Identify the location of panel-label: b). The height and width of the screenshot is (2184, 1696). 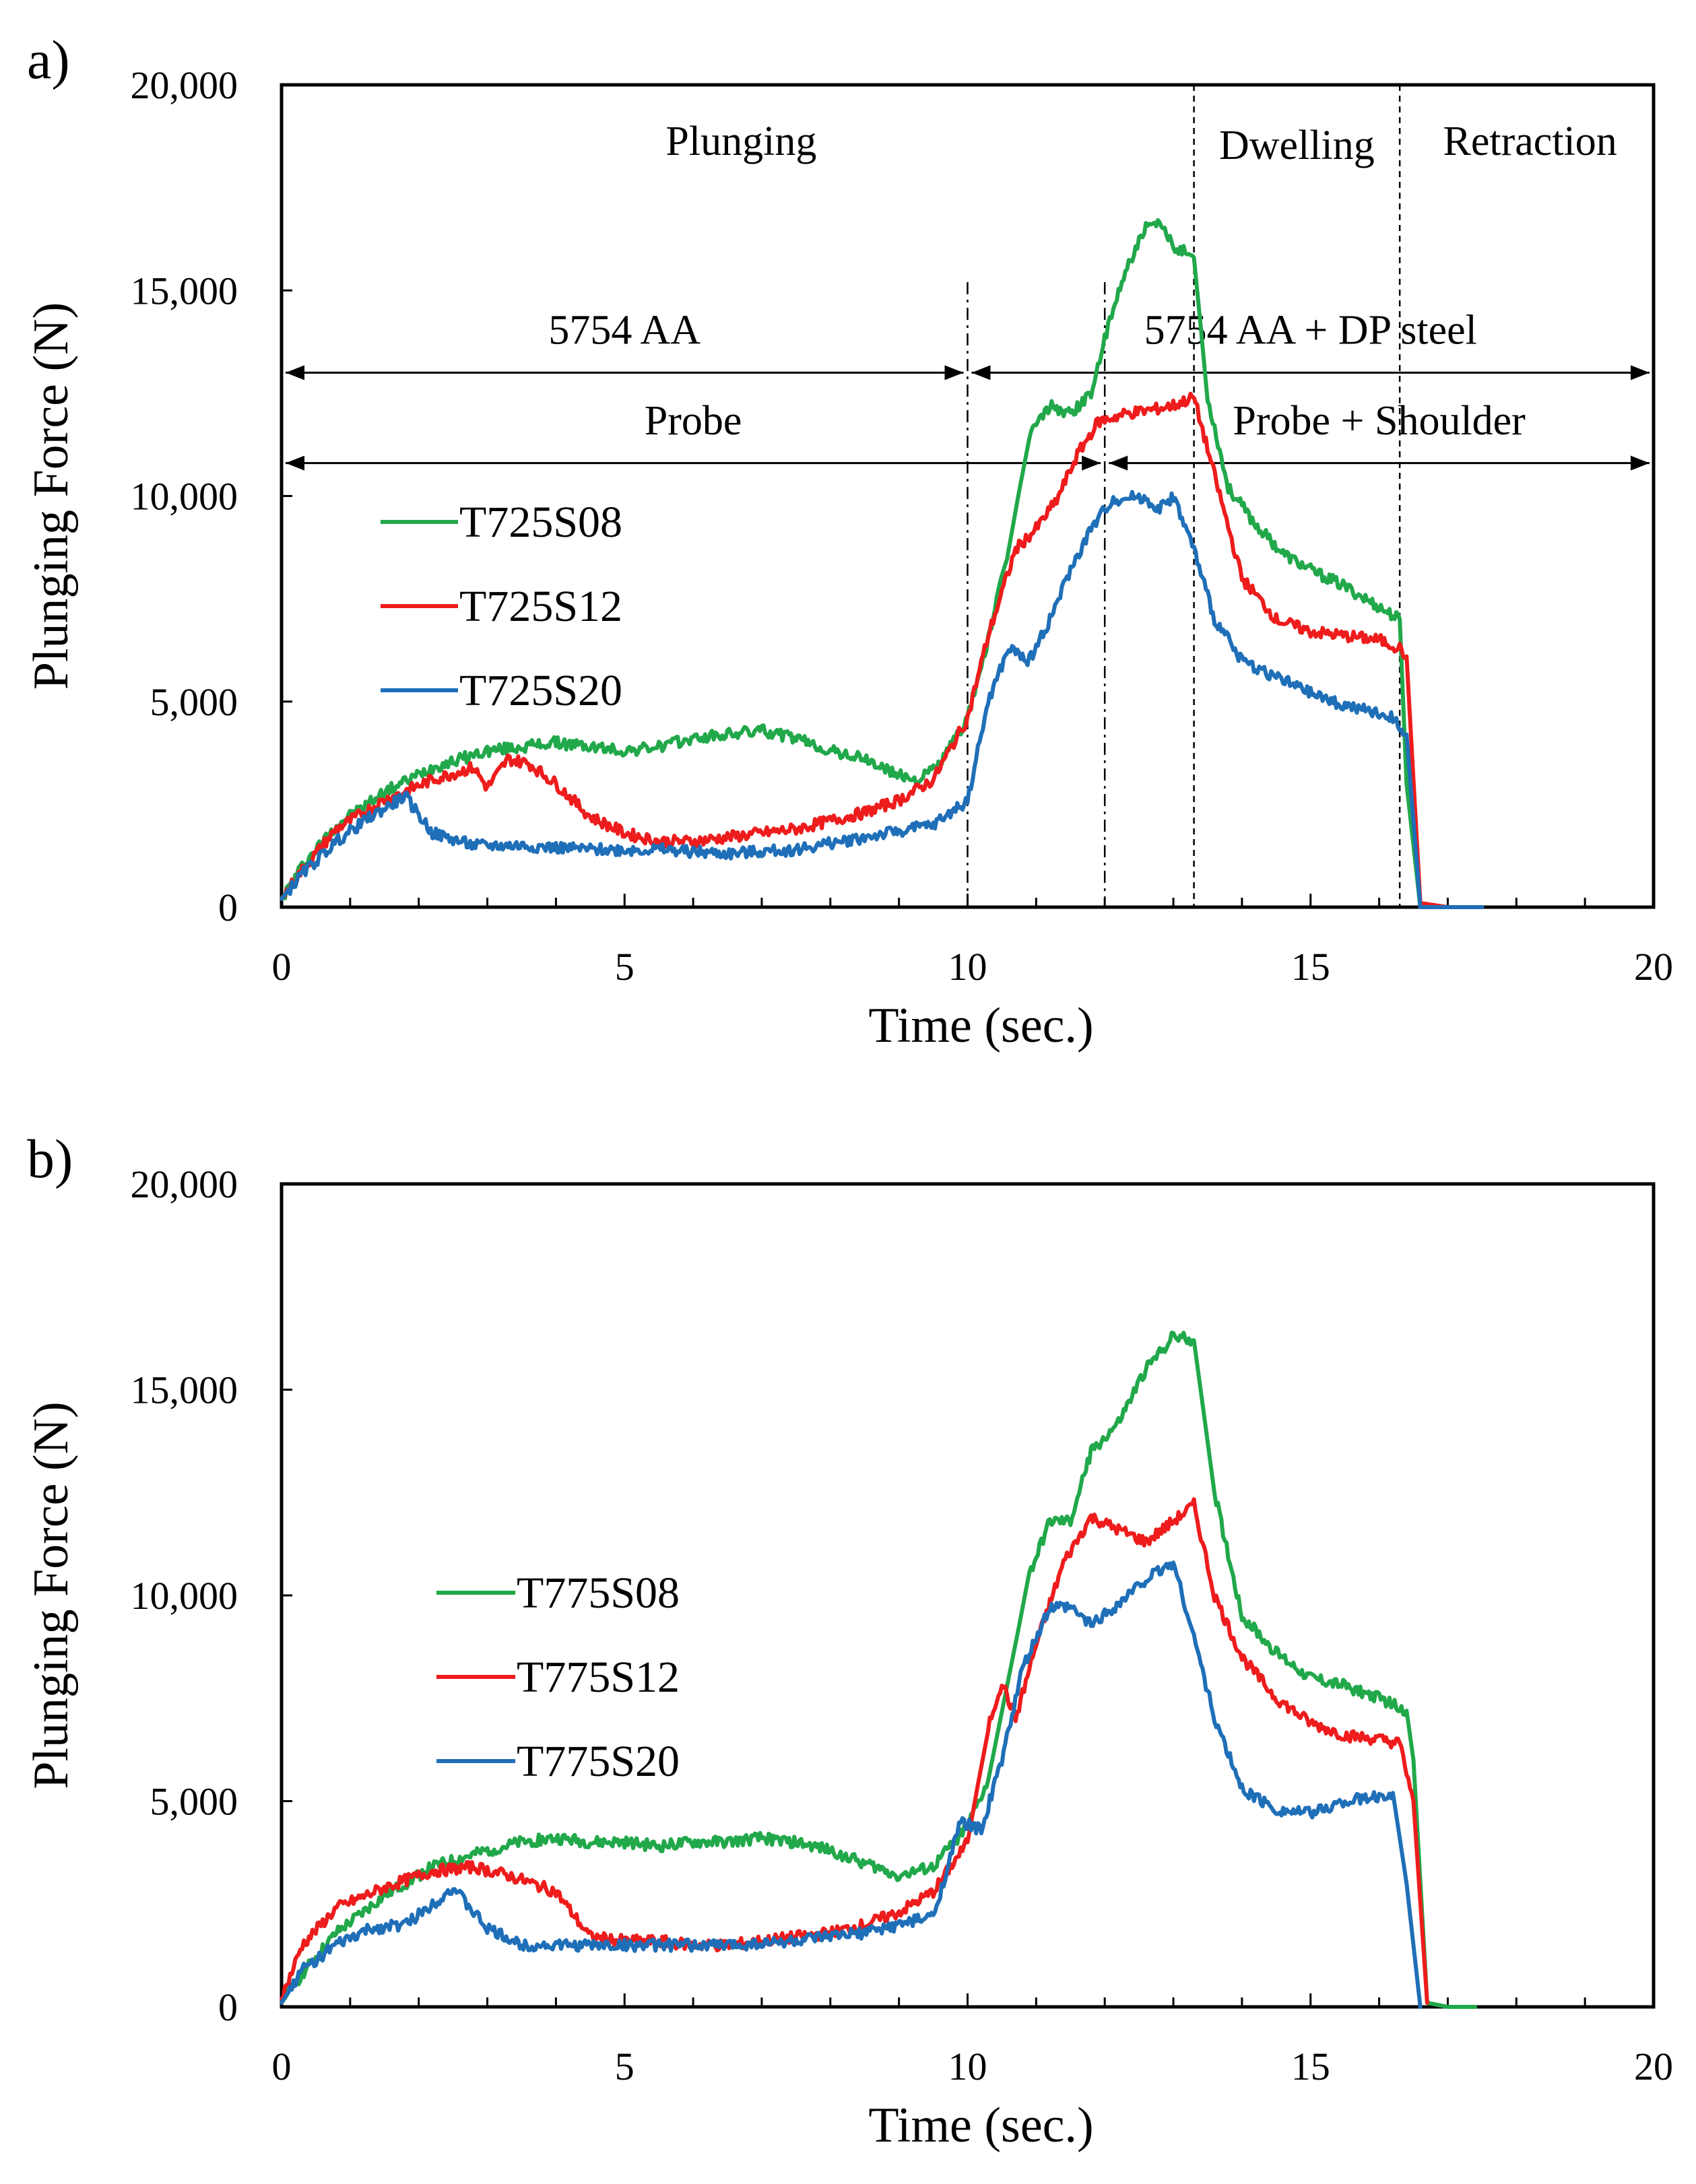
(50, 1159).